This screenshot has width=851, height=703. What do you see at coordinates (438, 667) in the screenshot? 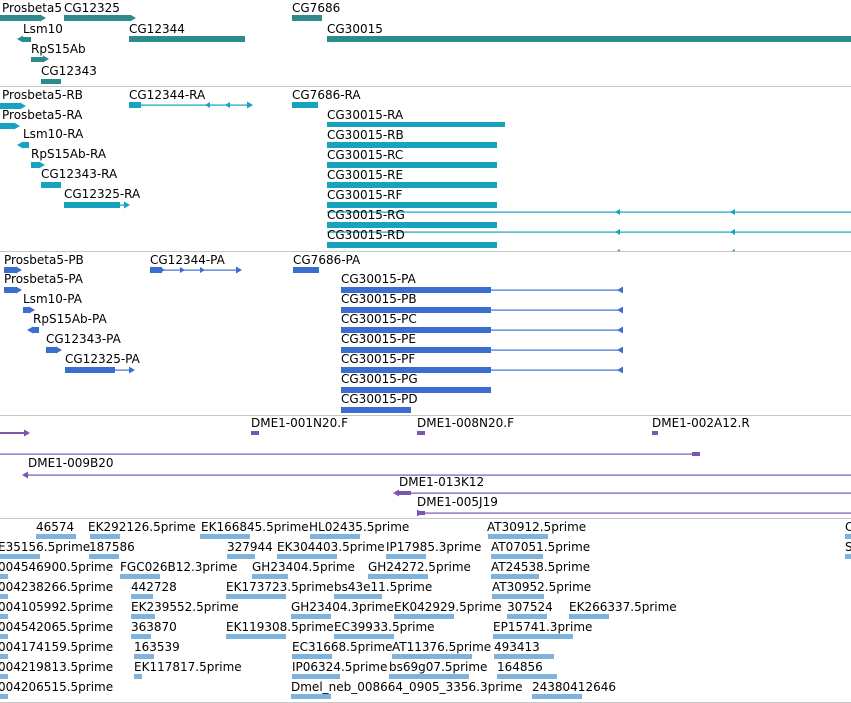
I see `feature-label: bs69g07.5prime` at bounding box center [438, 667].